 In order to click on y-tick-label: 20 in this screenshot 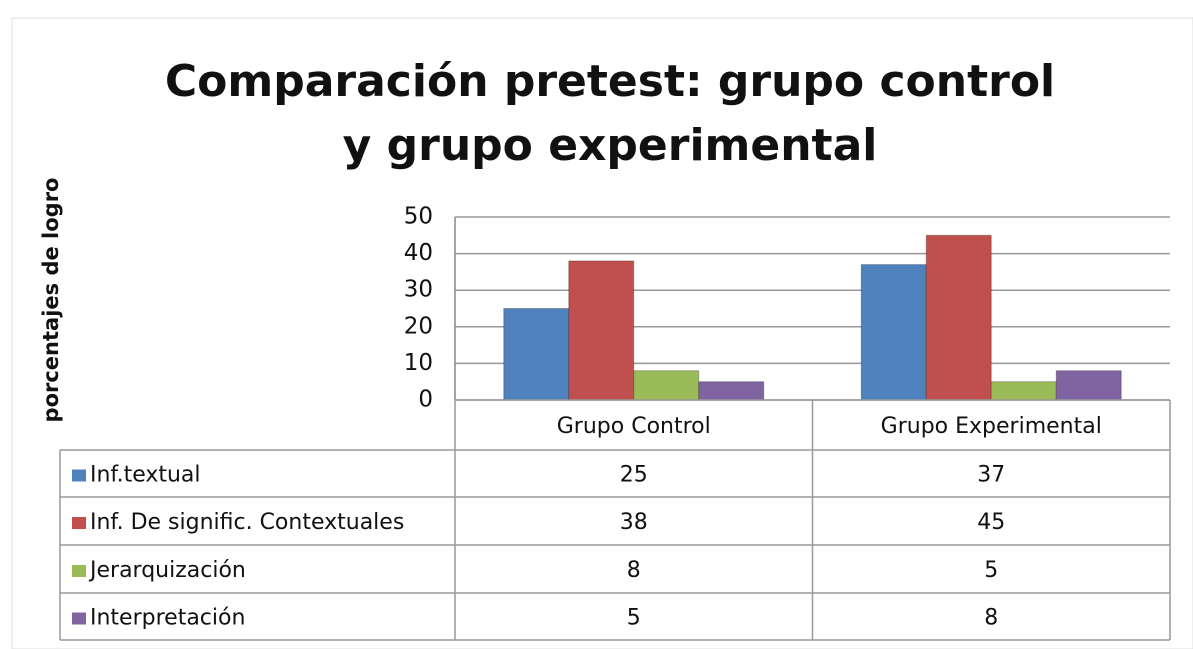, I will do `click(418, 326)`.